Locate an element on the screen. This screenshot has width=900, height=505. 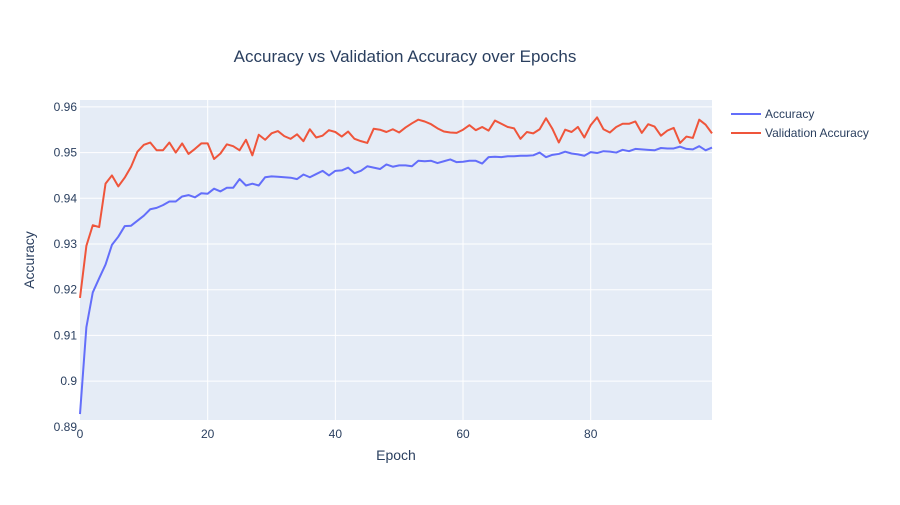
legend-item-validation-accuracy: Validation Accuracy is located at coordinates (800, 133).